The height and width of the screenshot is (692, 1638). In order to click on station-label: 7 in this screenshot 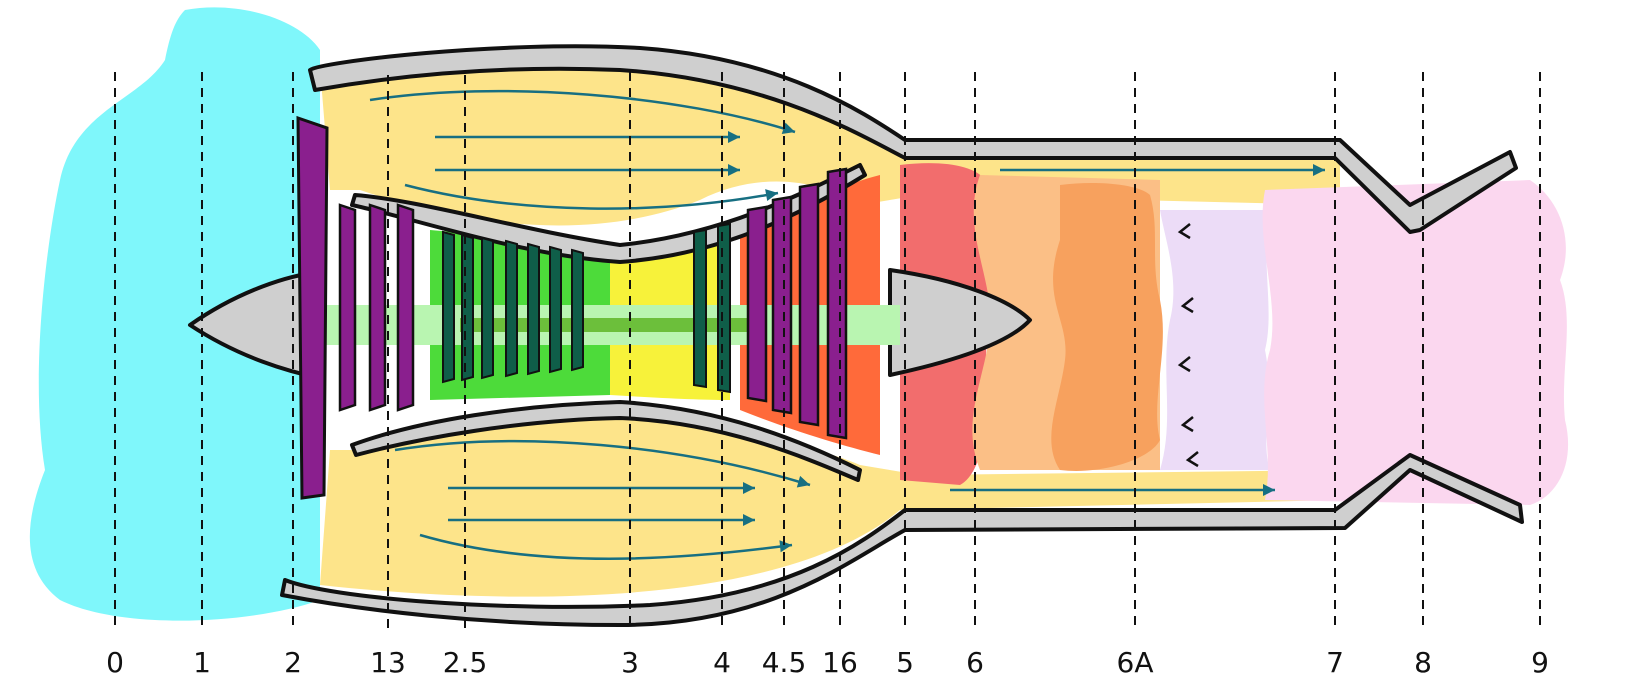, I will do `click(1335, 662)`.